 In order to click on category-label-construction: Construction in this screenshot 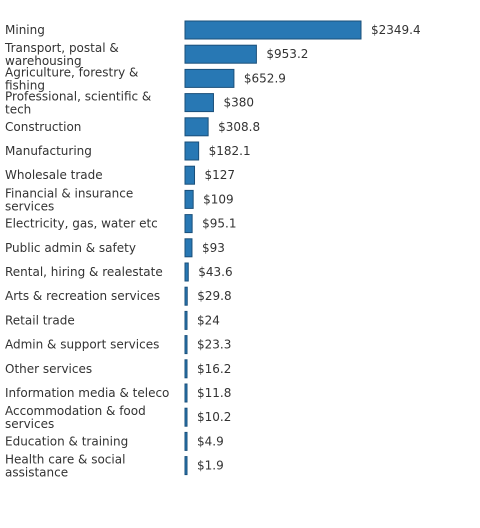, I will do `click(43, 127)`.